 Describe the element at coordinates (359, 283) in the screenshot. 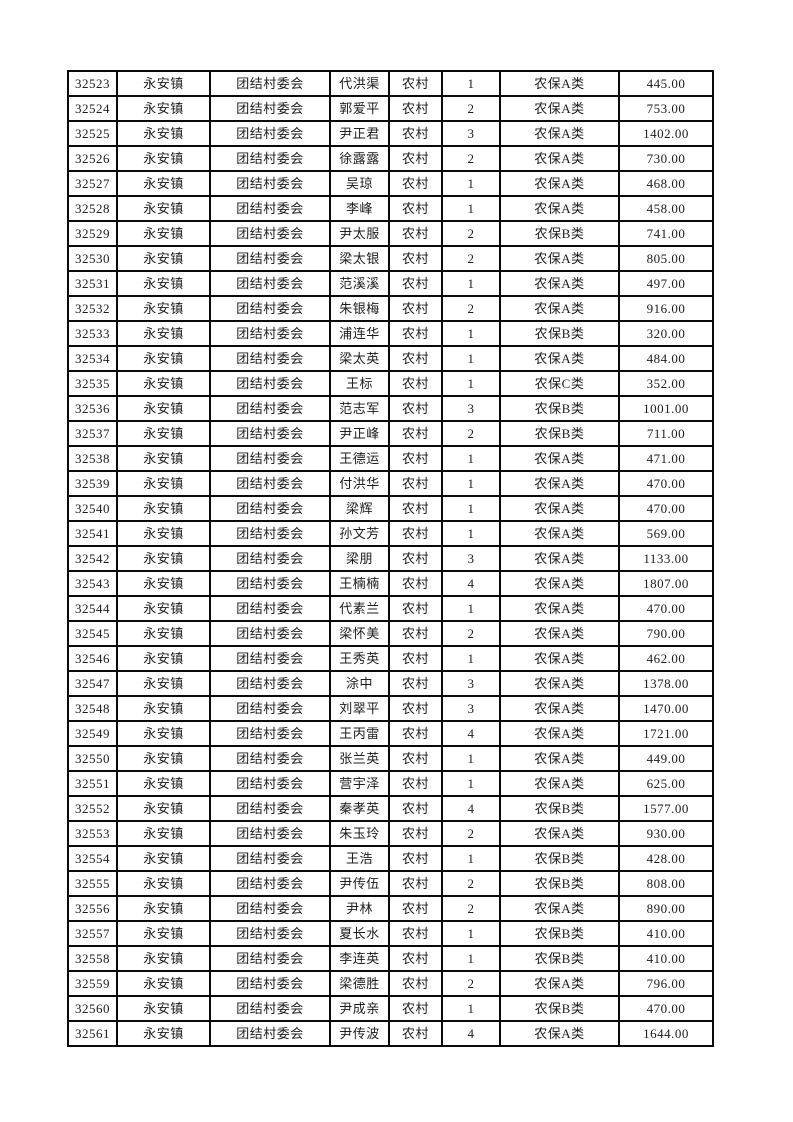

I see `cell-name: 范溪溪` at that location.